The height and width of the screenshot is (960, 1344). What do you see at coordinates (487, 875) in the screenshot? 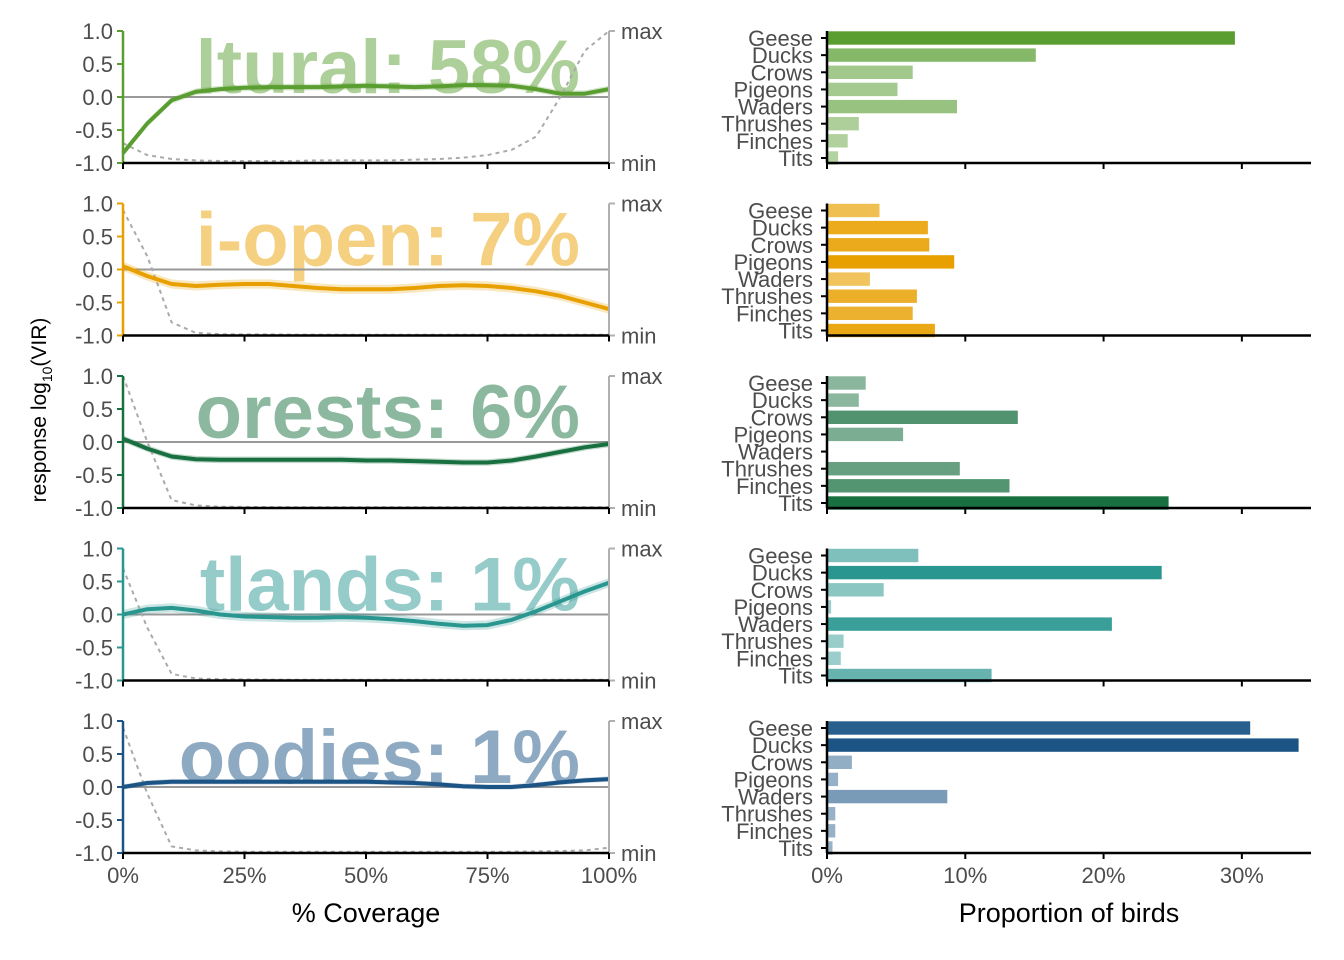
I see `x-tick-label: 75%` at bounding box center [487, 875].